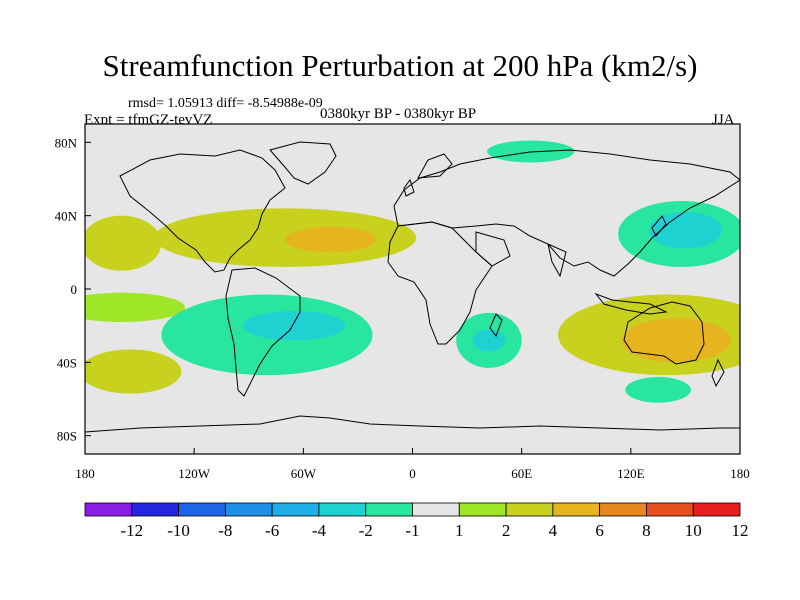  What do you see at coordinates (131, 530) in the screenshot?
I see `colorbar-label: -12` at bounding box center [131, 530].